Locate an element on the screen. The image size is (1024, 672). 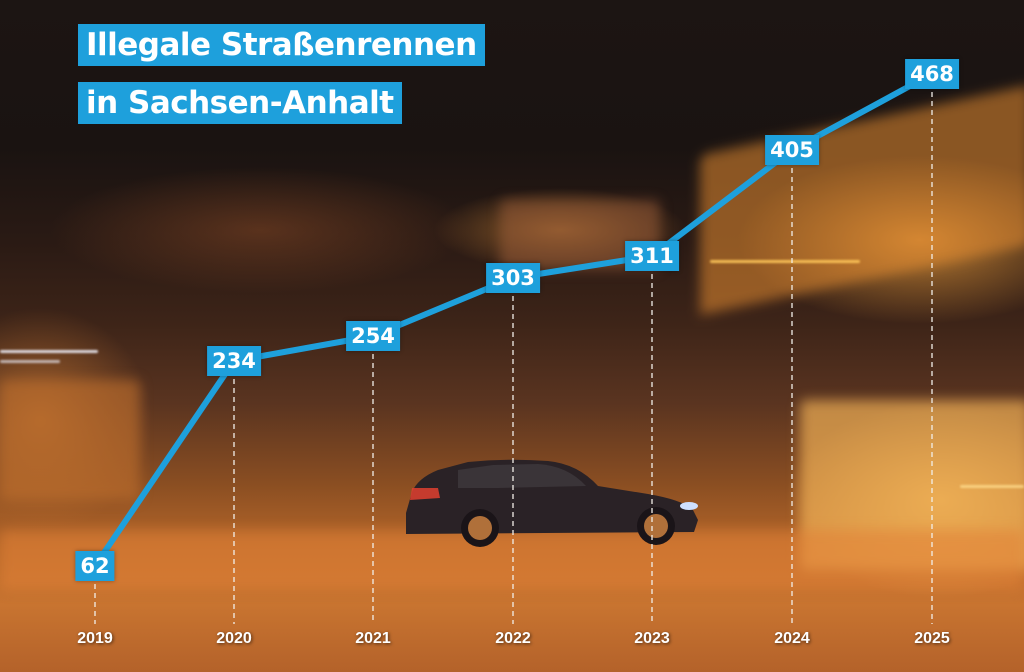
chart-title-line-2: in Sachsen-Anhalt is located at coordinates (240, 103).